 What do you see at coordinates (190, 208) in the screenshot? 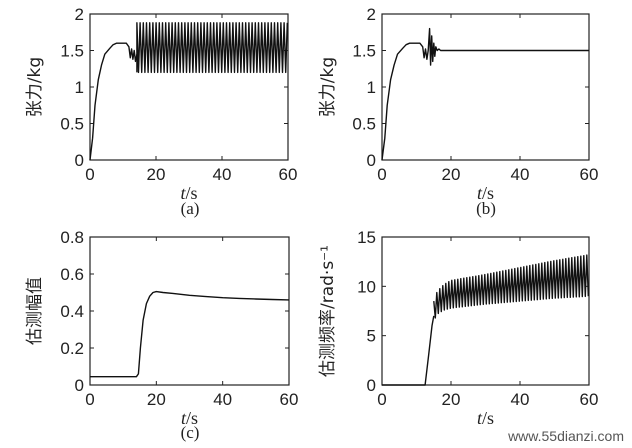
I see `panel-caption: (a)` at bounding box center [190, 208].